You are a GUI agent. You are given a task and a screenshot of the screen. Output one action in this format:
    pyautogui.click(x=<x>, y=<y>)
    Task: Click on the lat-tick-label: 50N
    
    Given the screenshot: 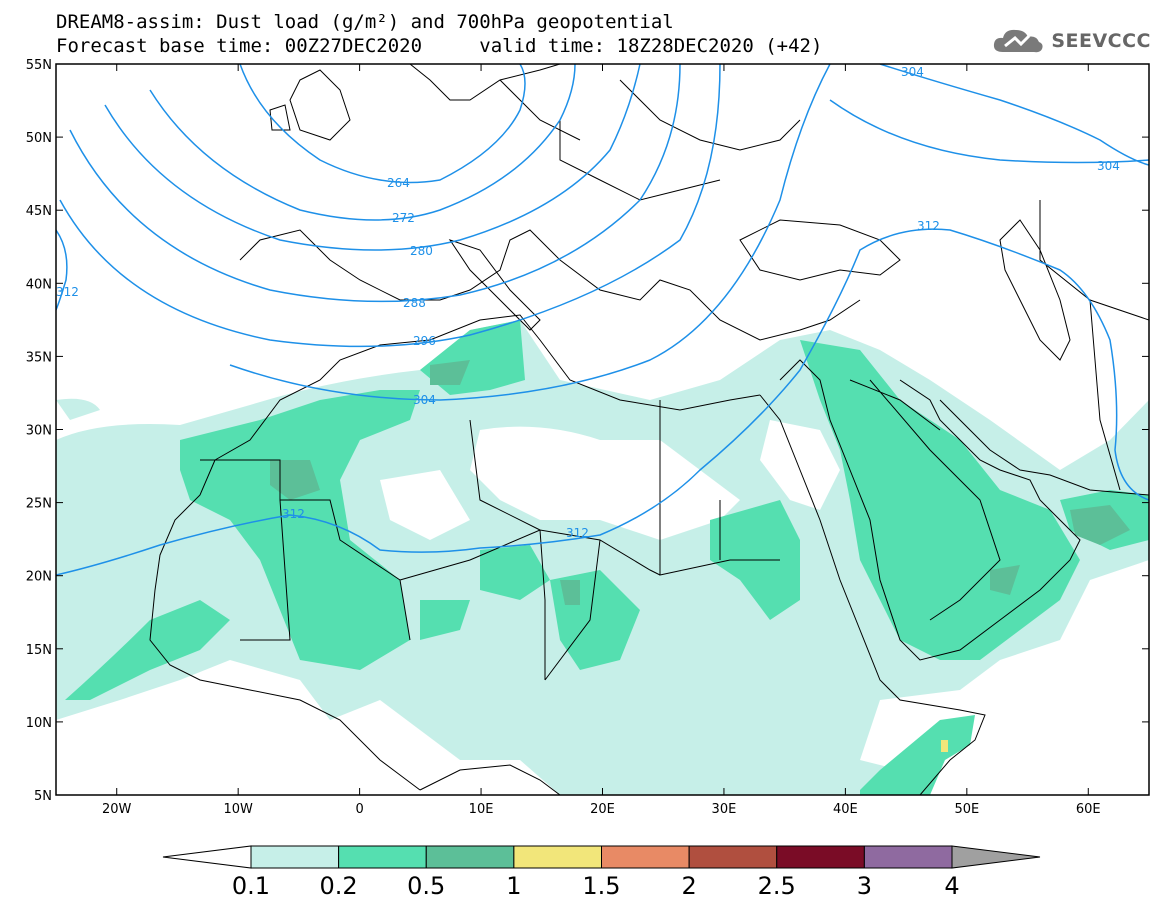 What is the action you would take?
    pyautogui.click(x=39, y=138)
    